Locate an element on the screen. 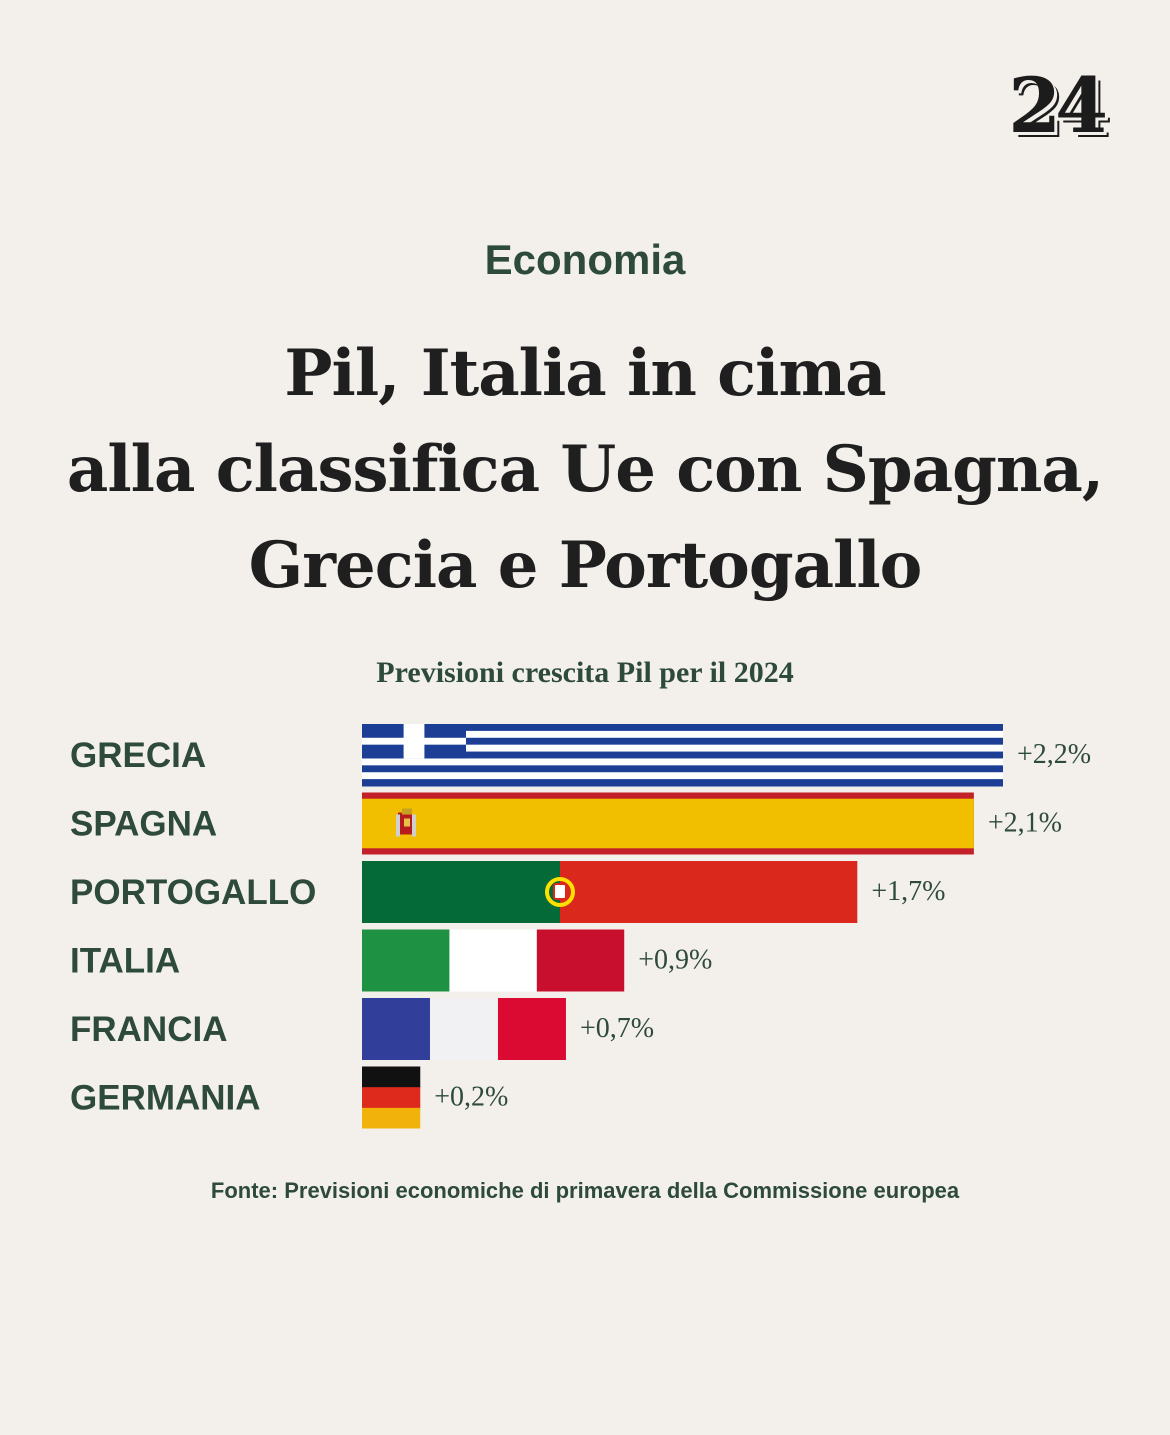  value-label-spagna: +2,1% is located at coordinates (1025, 823).